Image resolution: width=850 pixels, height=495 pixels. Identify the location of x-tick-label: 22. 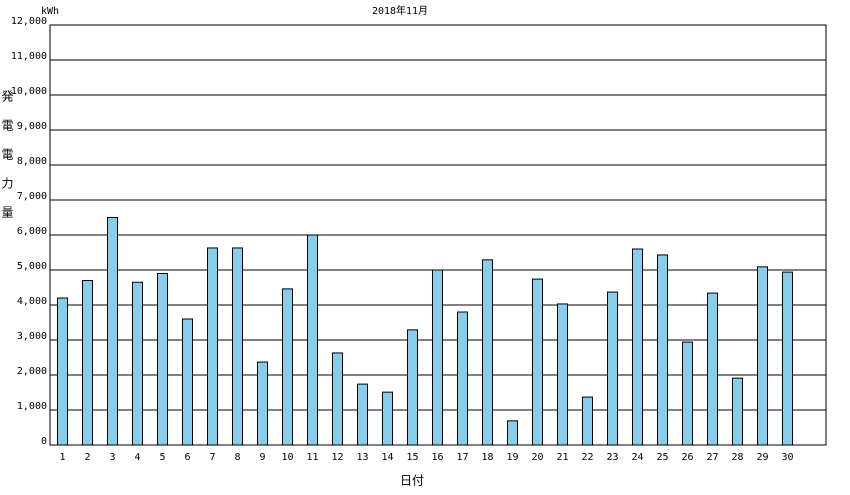
(587, 457).